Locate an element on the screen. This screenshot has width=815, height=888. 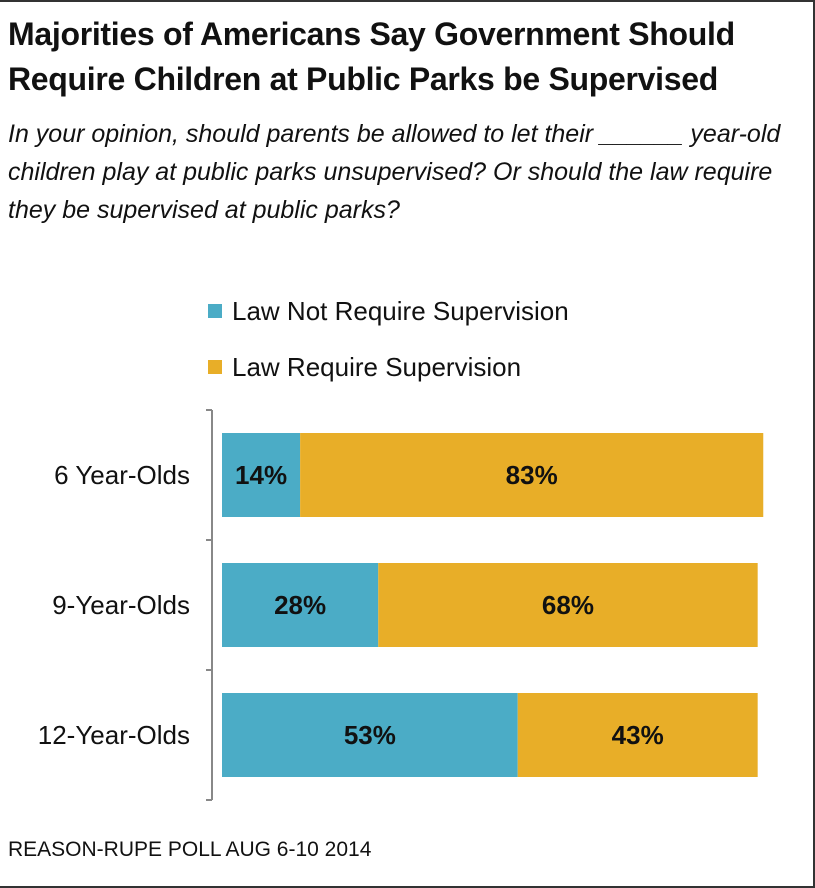
legend-label-not-require: Law Not Require Supervision is located at coordinates (400, 310).